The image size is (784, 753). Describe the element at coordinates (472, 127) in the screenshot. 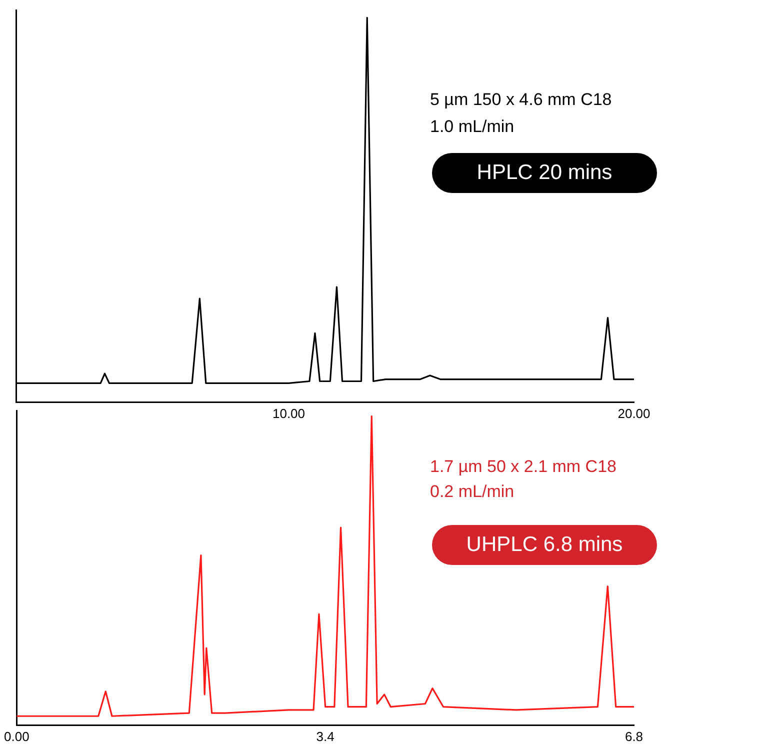

I see `annotation: 1.0 mL/min` at that location.